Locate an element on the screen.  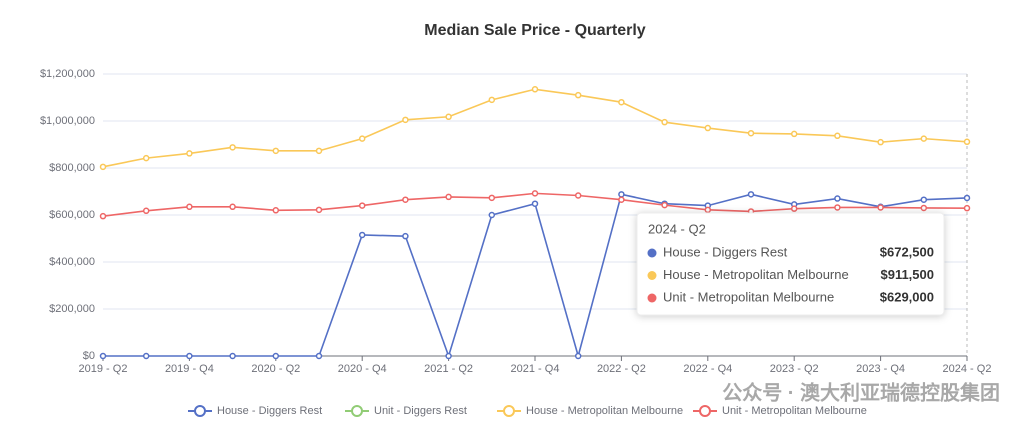
y-tick-label: $800,000 is located at coordinates (72, 168).